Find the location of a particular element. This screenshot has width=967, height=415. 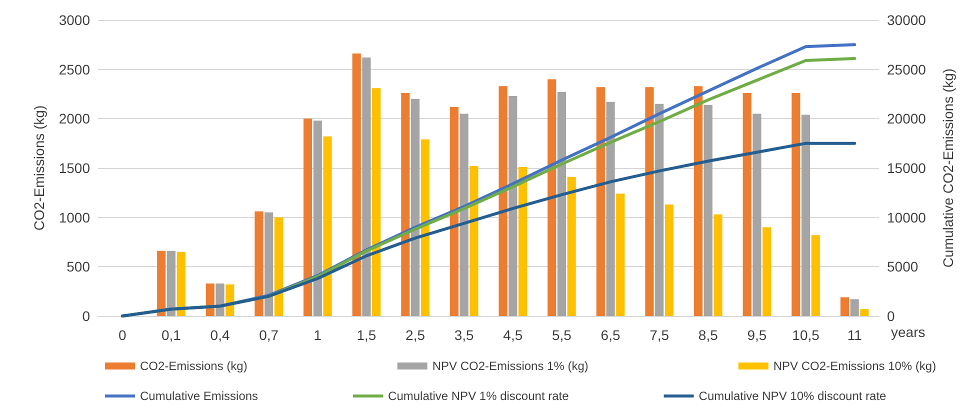

y-tick-label: 2500 is located at coordinates (74, 69).